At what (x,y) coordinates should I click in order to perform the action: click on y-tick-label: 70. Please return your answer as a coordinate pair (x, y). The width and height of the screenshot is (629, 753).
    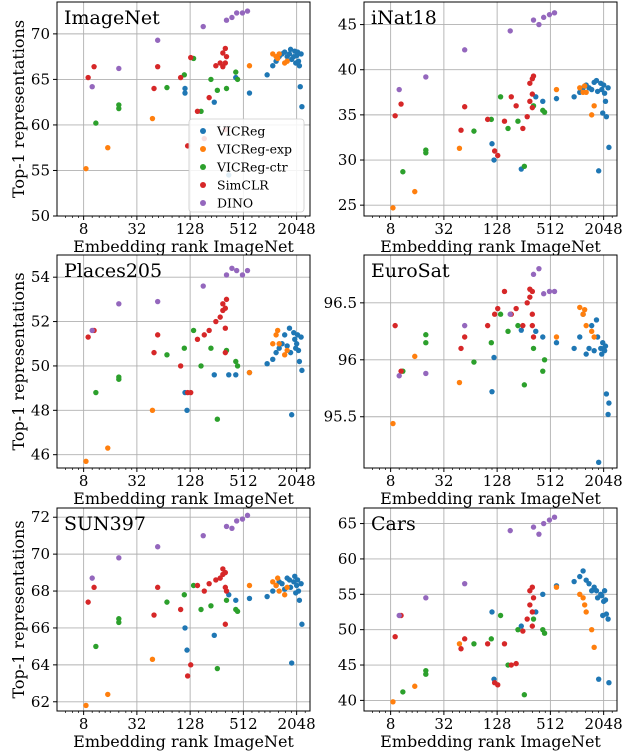
    Looking at the image, I should click on (40, 34).